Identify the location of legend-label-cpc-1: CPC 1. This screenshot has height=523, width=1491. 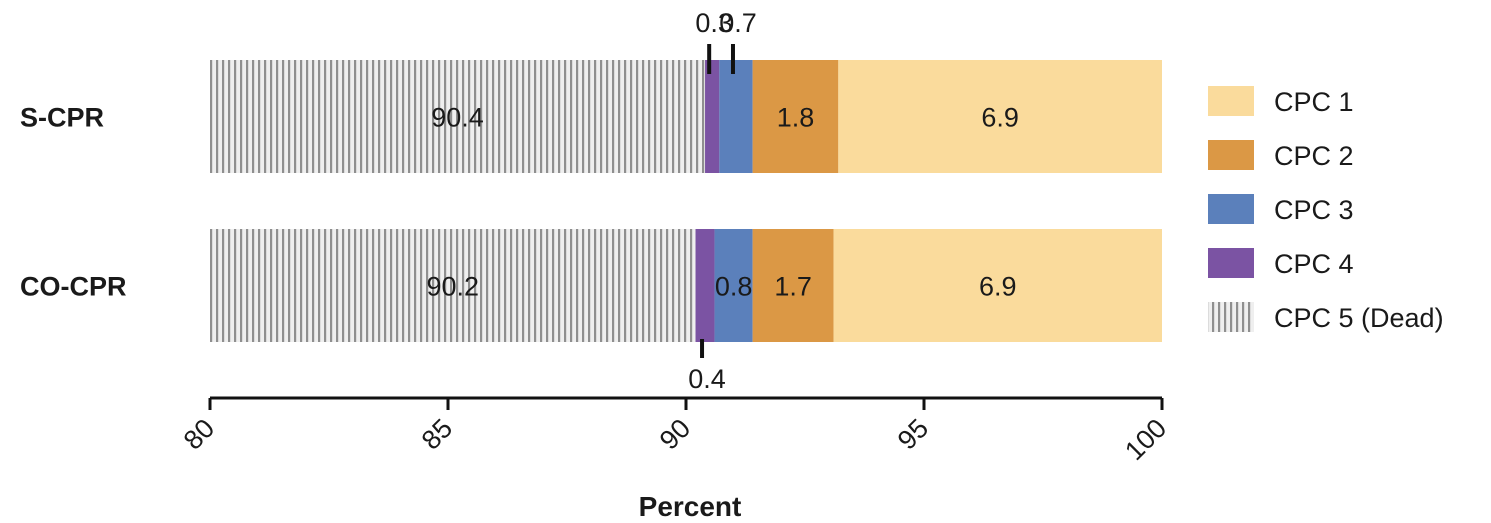
(1314, 102).